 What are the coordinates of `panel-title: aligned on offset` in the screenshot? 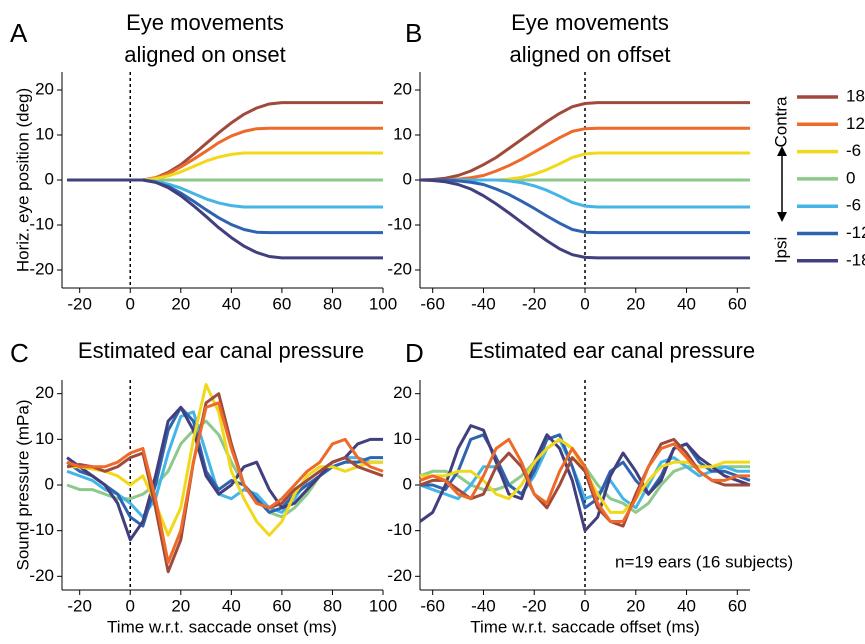 It's located at (589, 54).